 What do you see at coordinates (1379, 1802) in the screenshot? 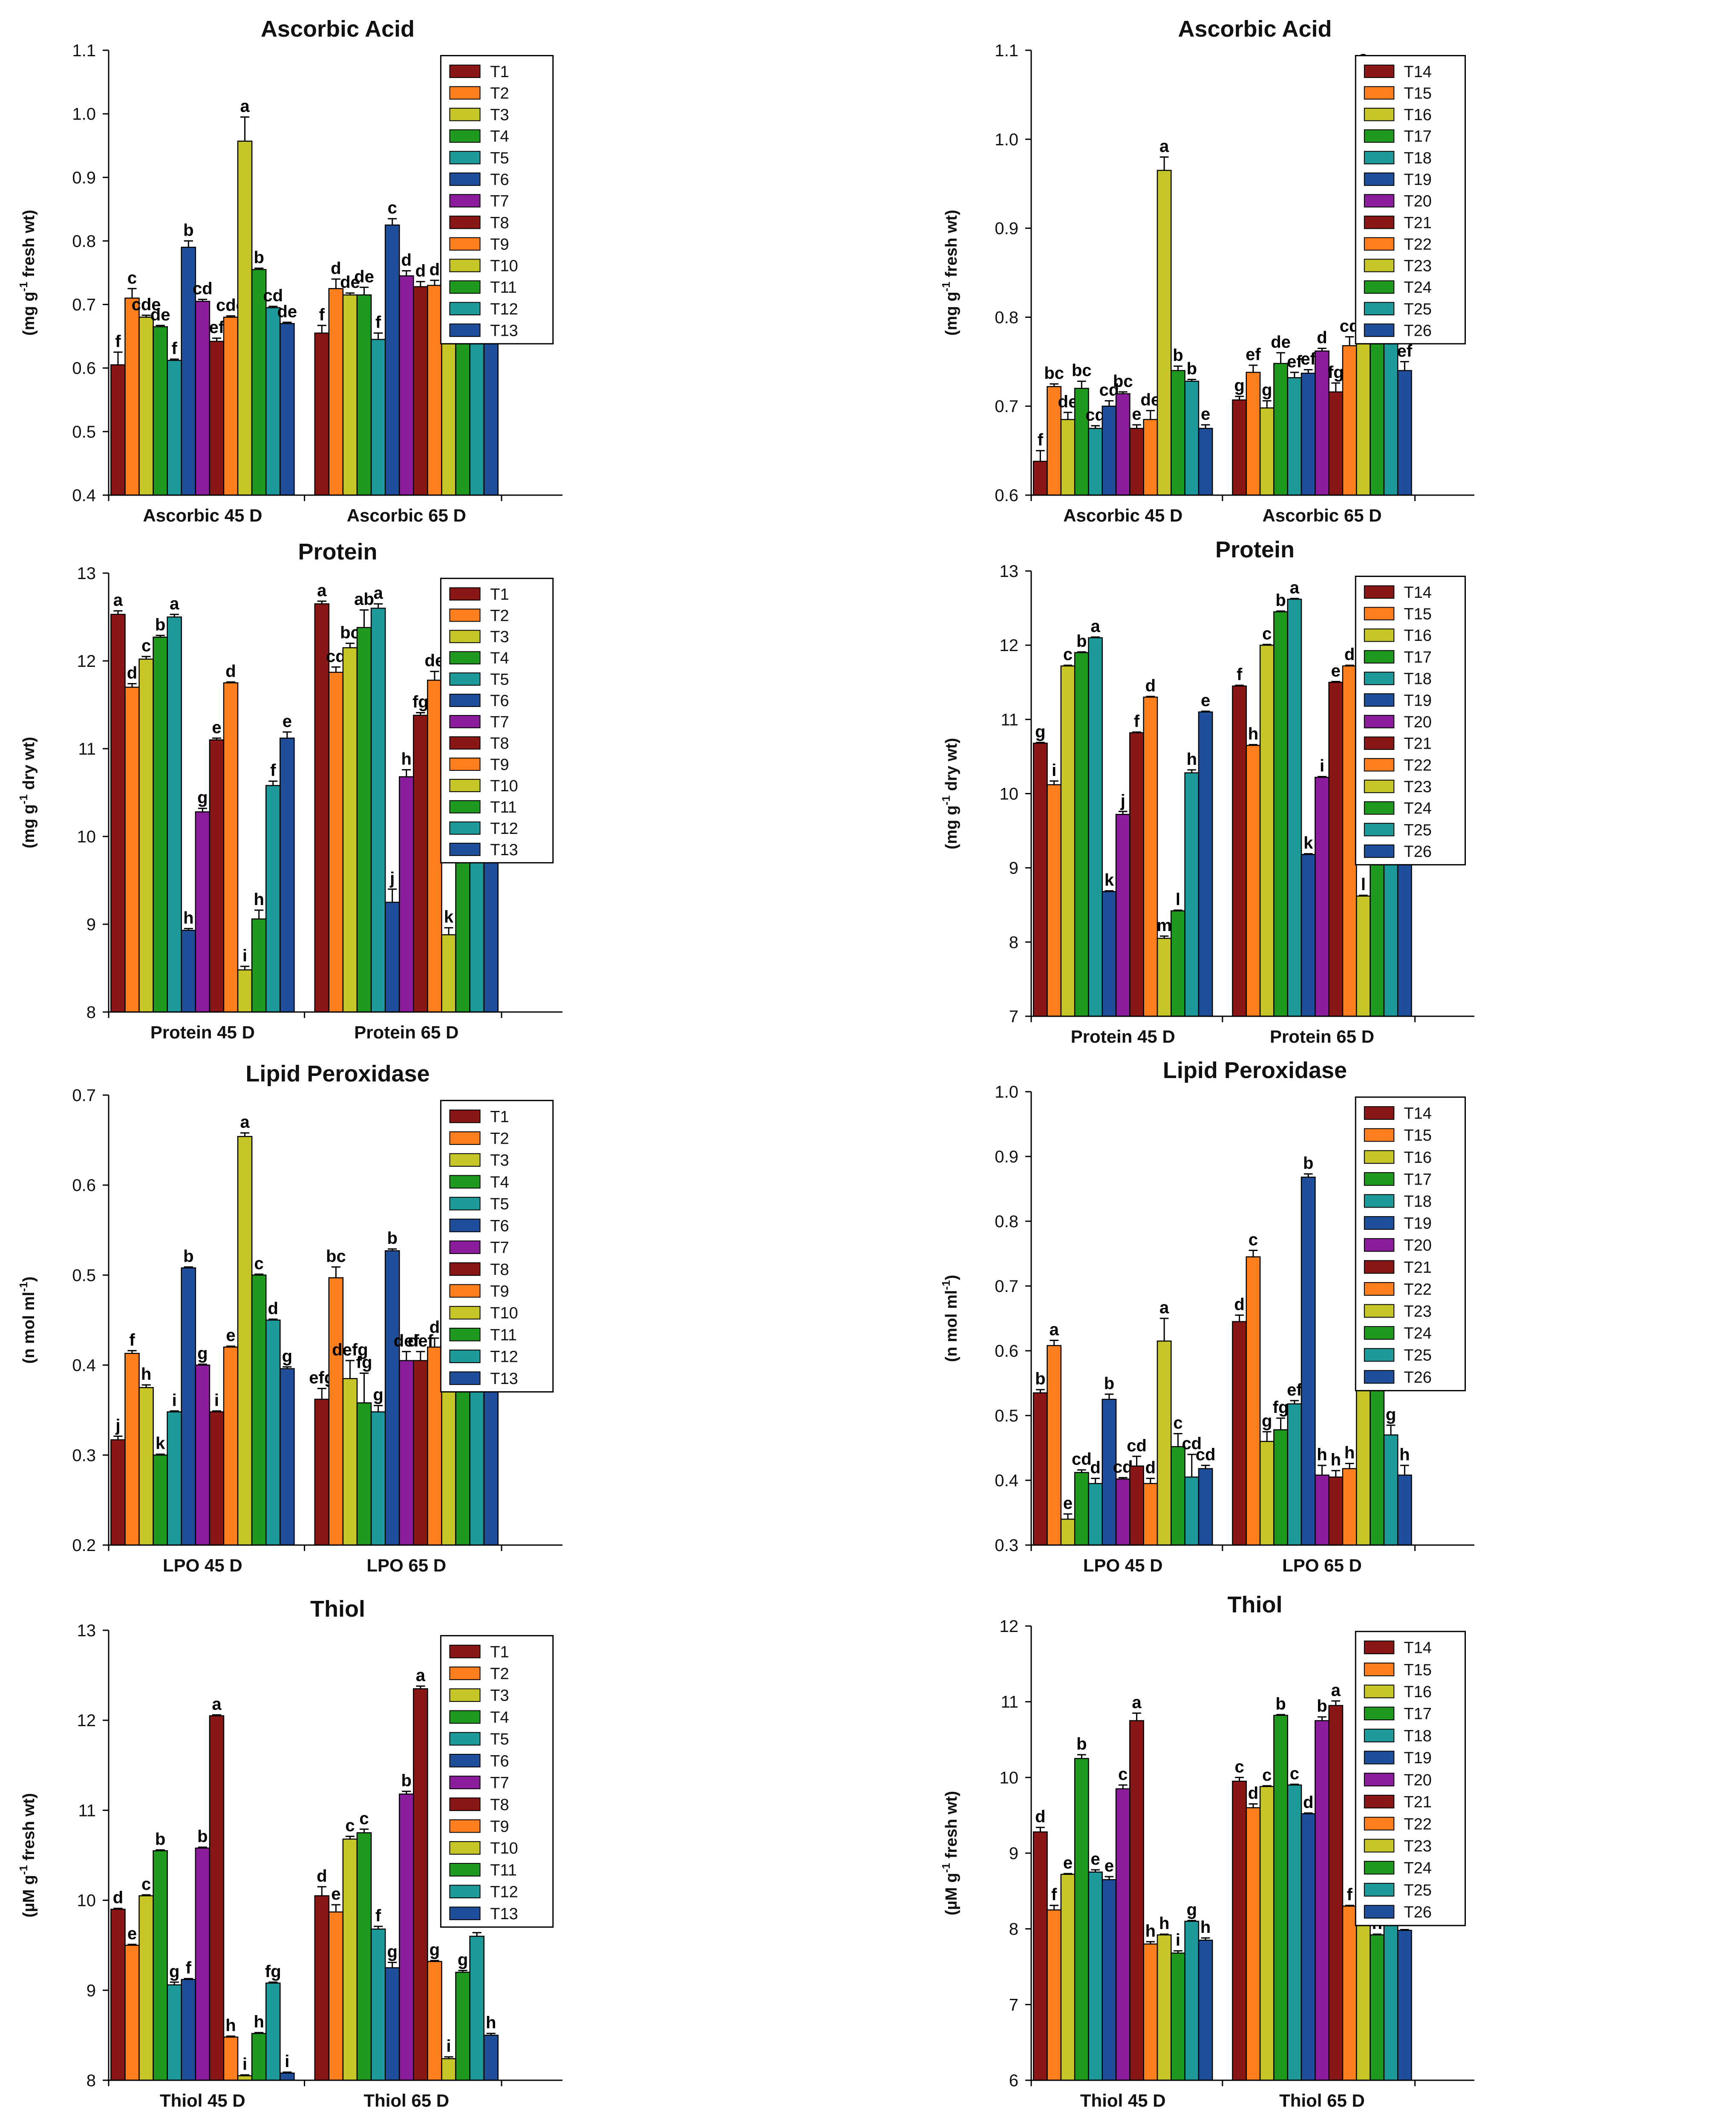
I see `legend-swatch-T21` at bounding box center [1379, 1802].